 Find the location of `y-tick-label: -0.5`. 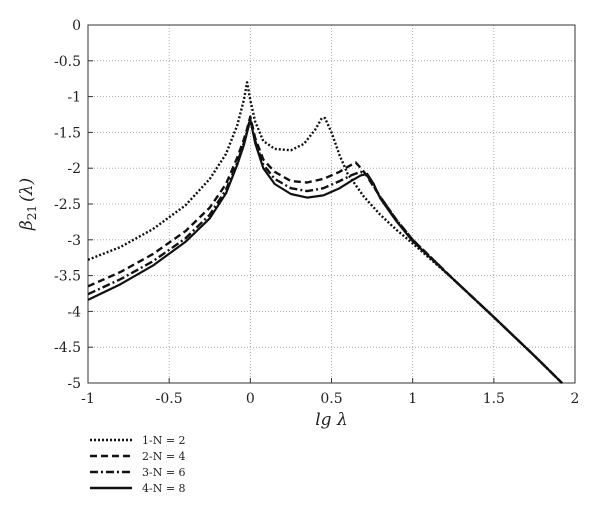

y-tick-label: -0.5 is located at coordinates (67, 62).